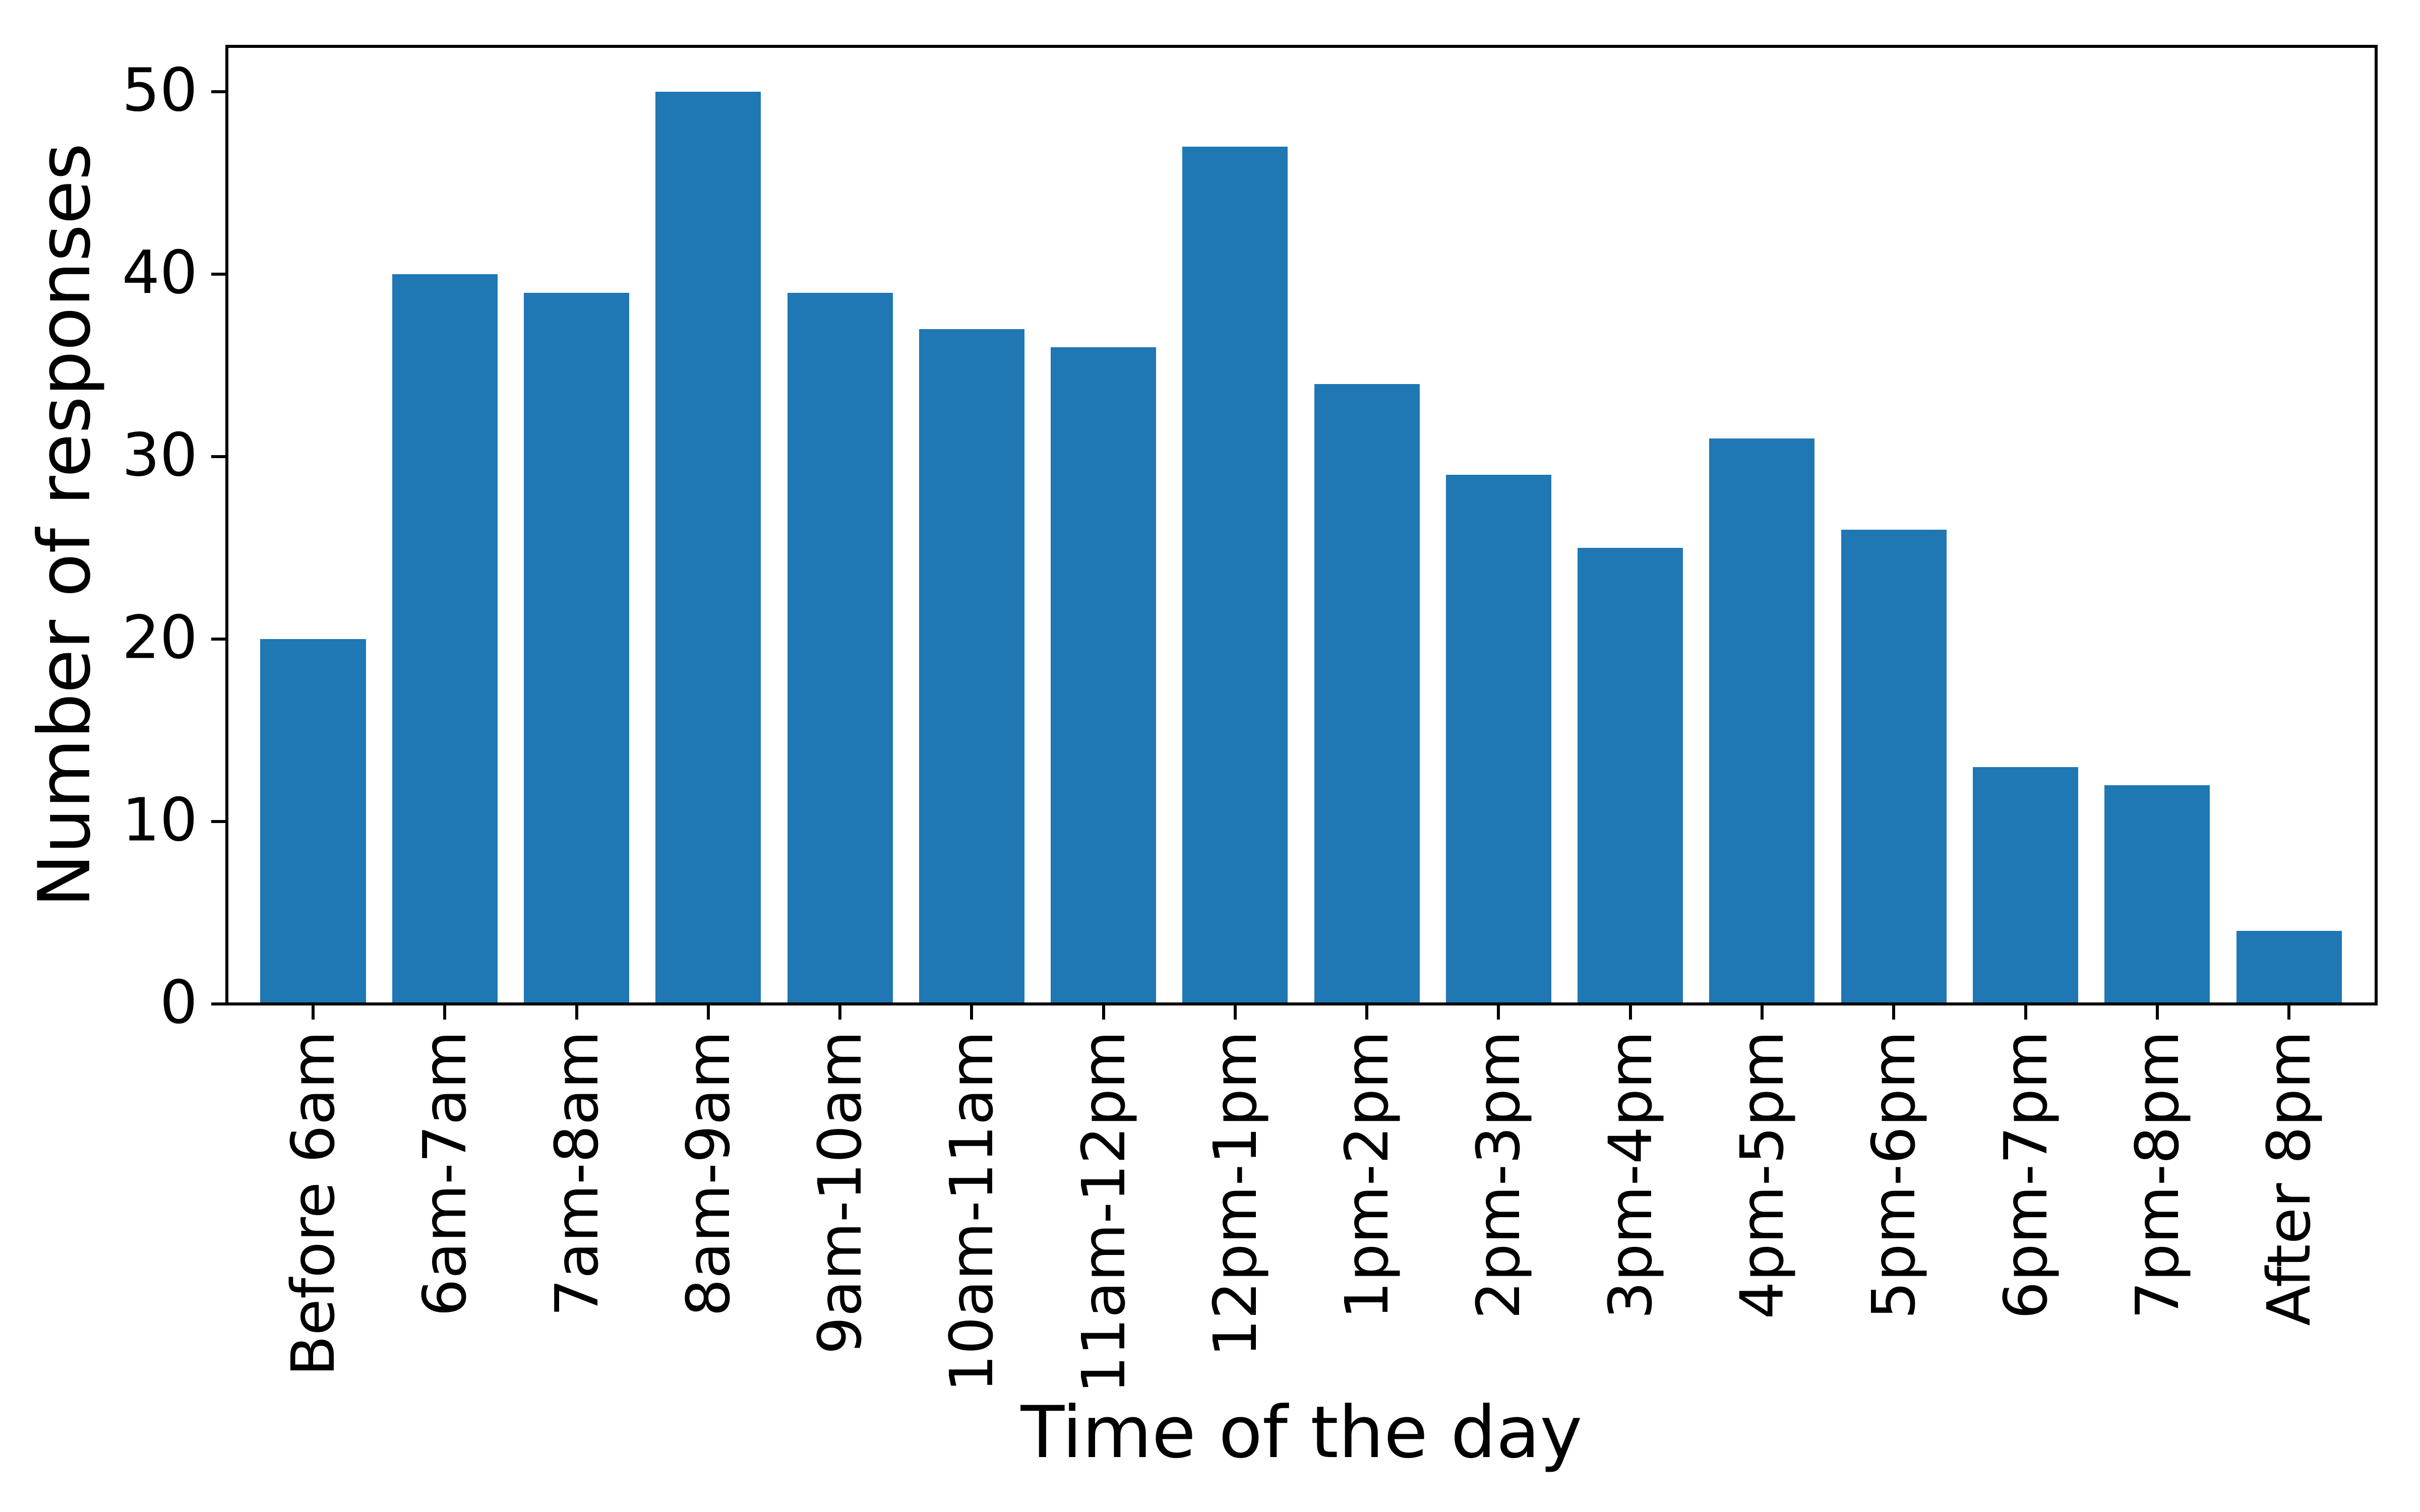  What do you see at coordinates (708, 1174) in the screenshot?
I see `x-tick-label-8am-9am: 8am-9am` at bounding box center [708, 1174].